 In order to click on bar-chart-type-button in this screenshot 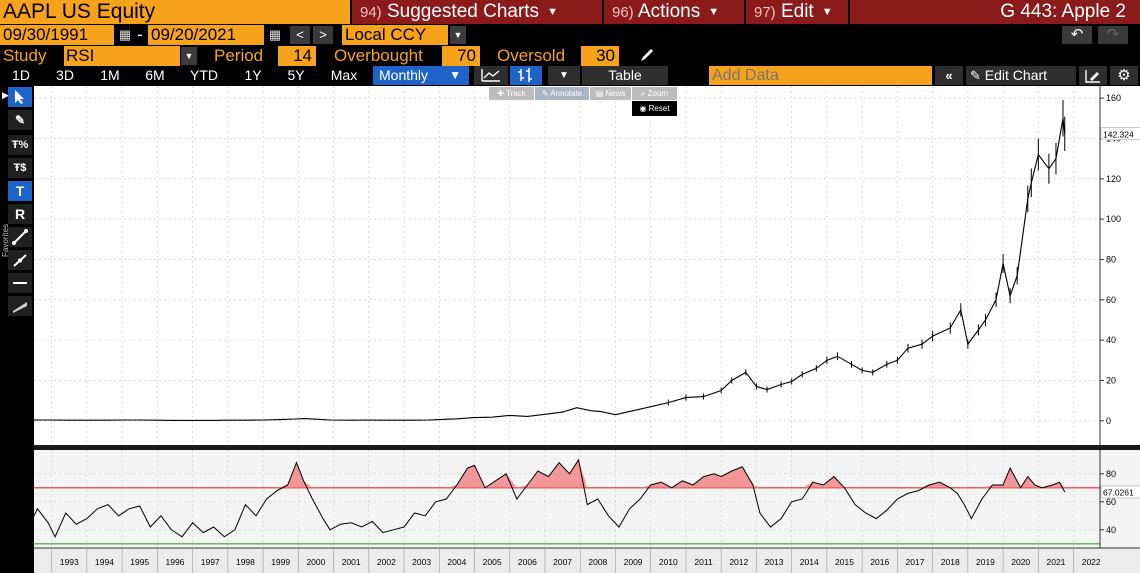, I will do `click(526, 75)`.